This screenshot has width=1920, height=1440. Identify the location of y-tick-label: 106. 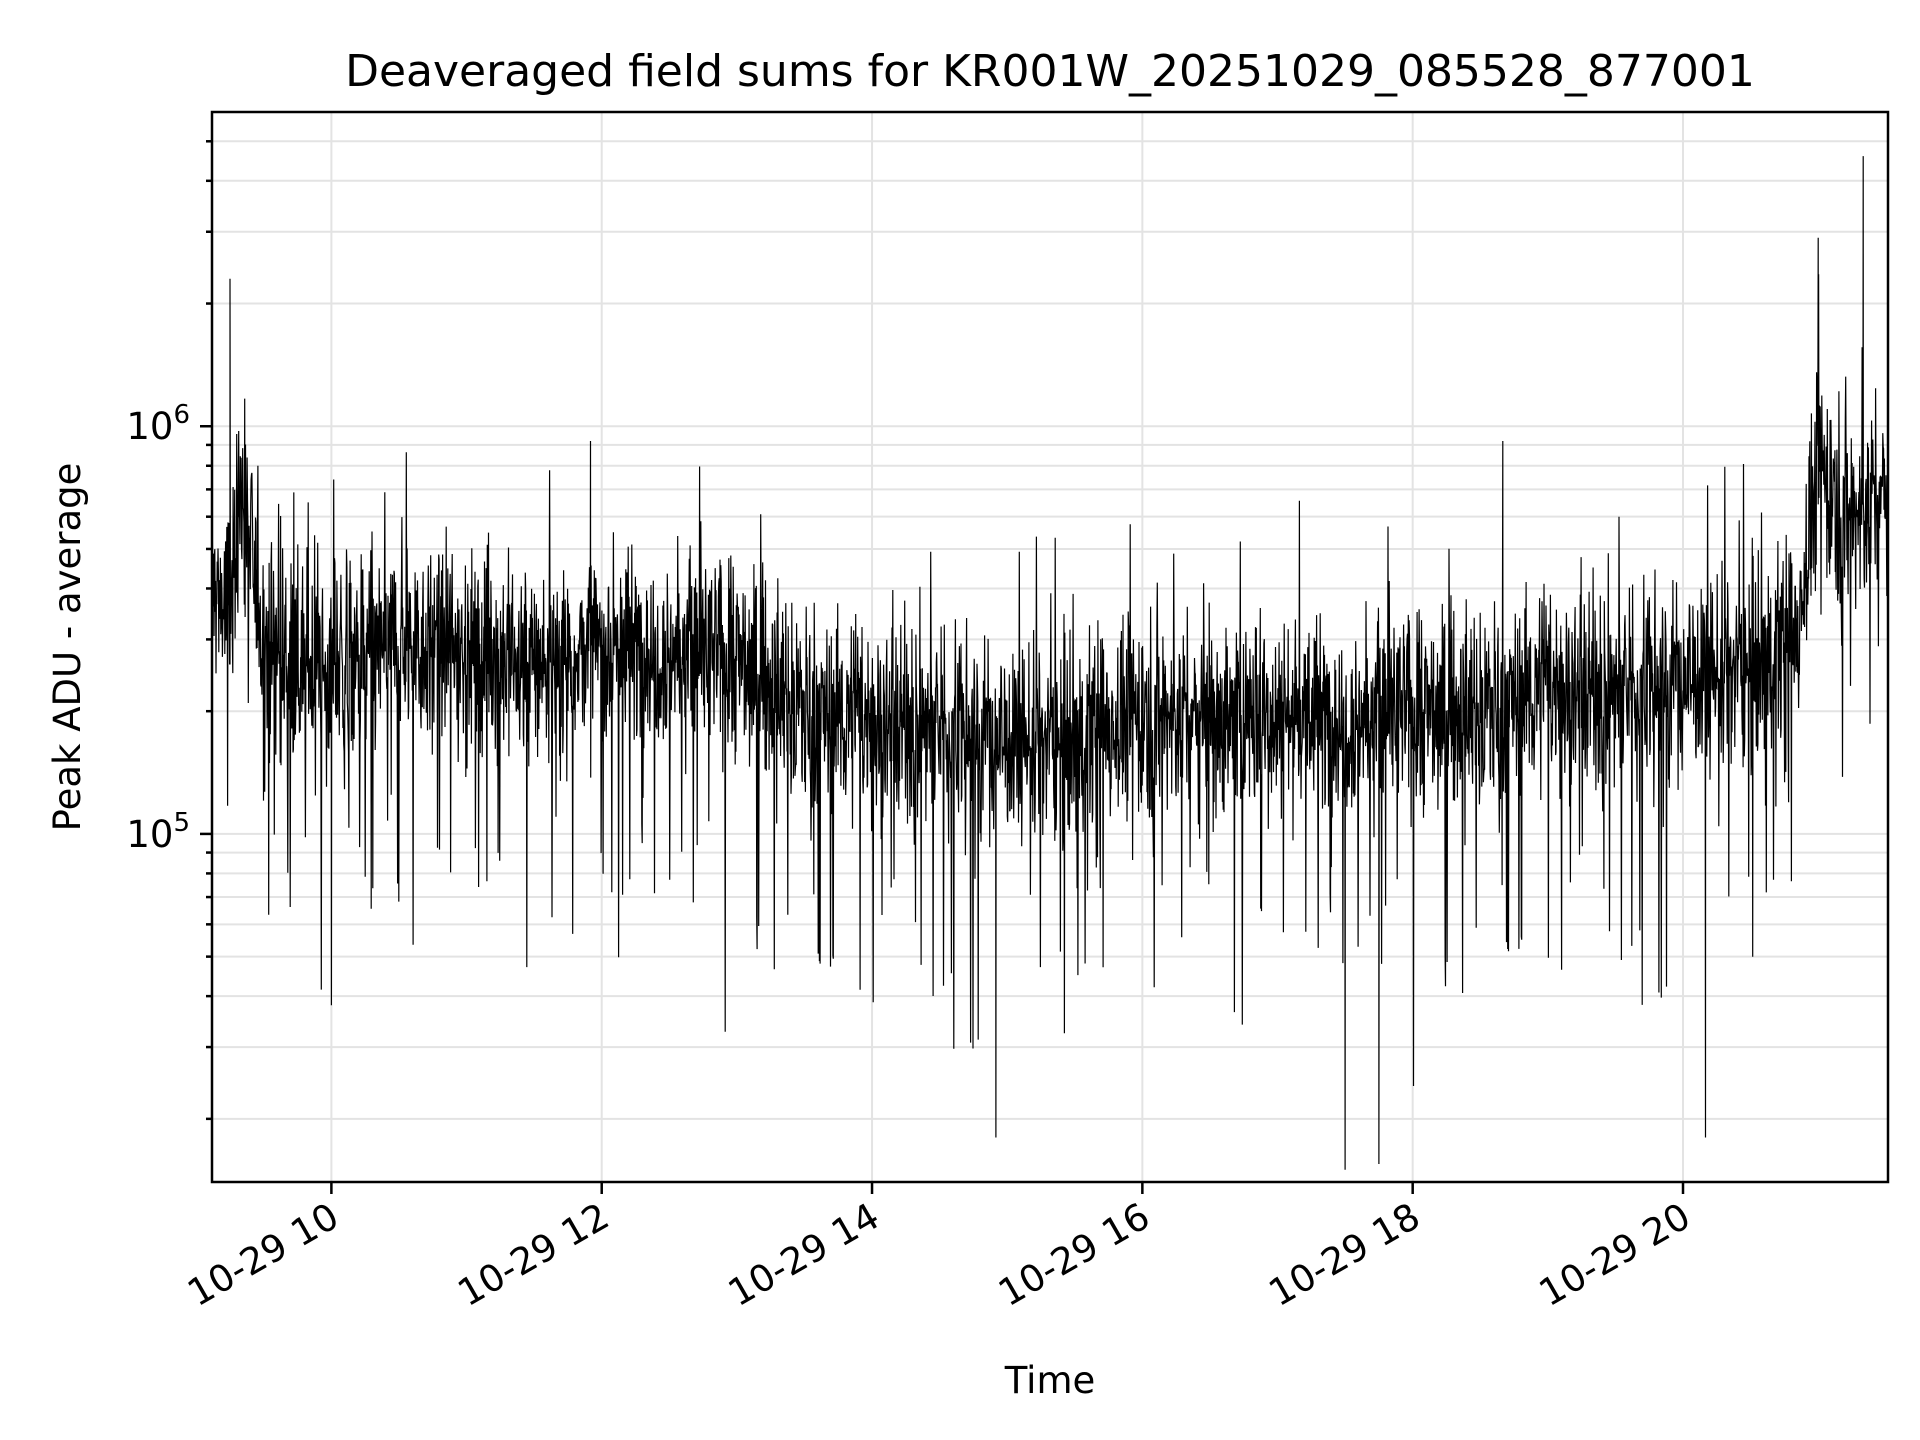
(158, 424).